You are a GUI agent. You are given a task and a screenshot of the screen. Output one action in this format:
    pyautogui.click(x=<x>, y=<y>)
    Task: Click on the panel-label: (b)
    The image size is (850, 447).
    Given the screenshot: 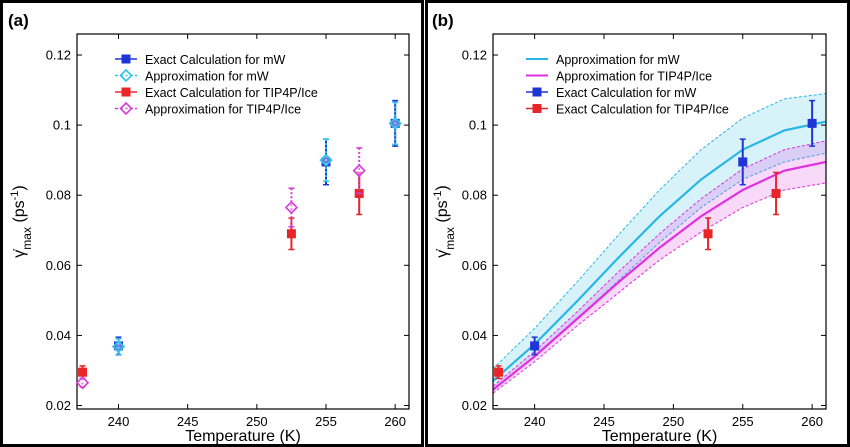 What is the action you would take?
    pyautogui.click(x=443, y=20)
    